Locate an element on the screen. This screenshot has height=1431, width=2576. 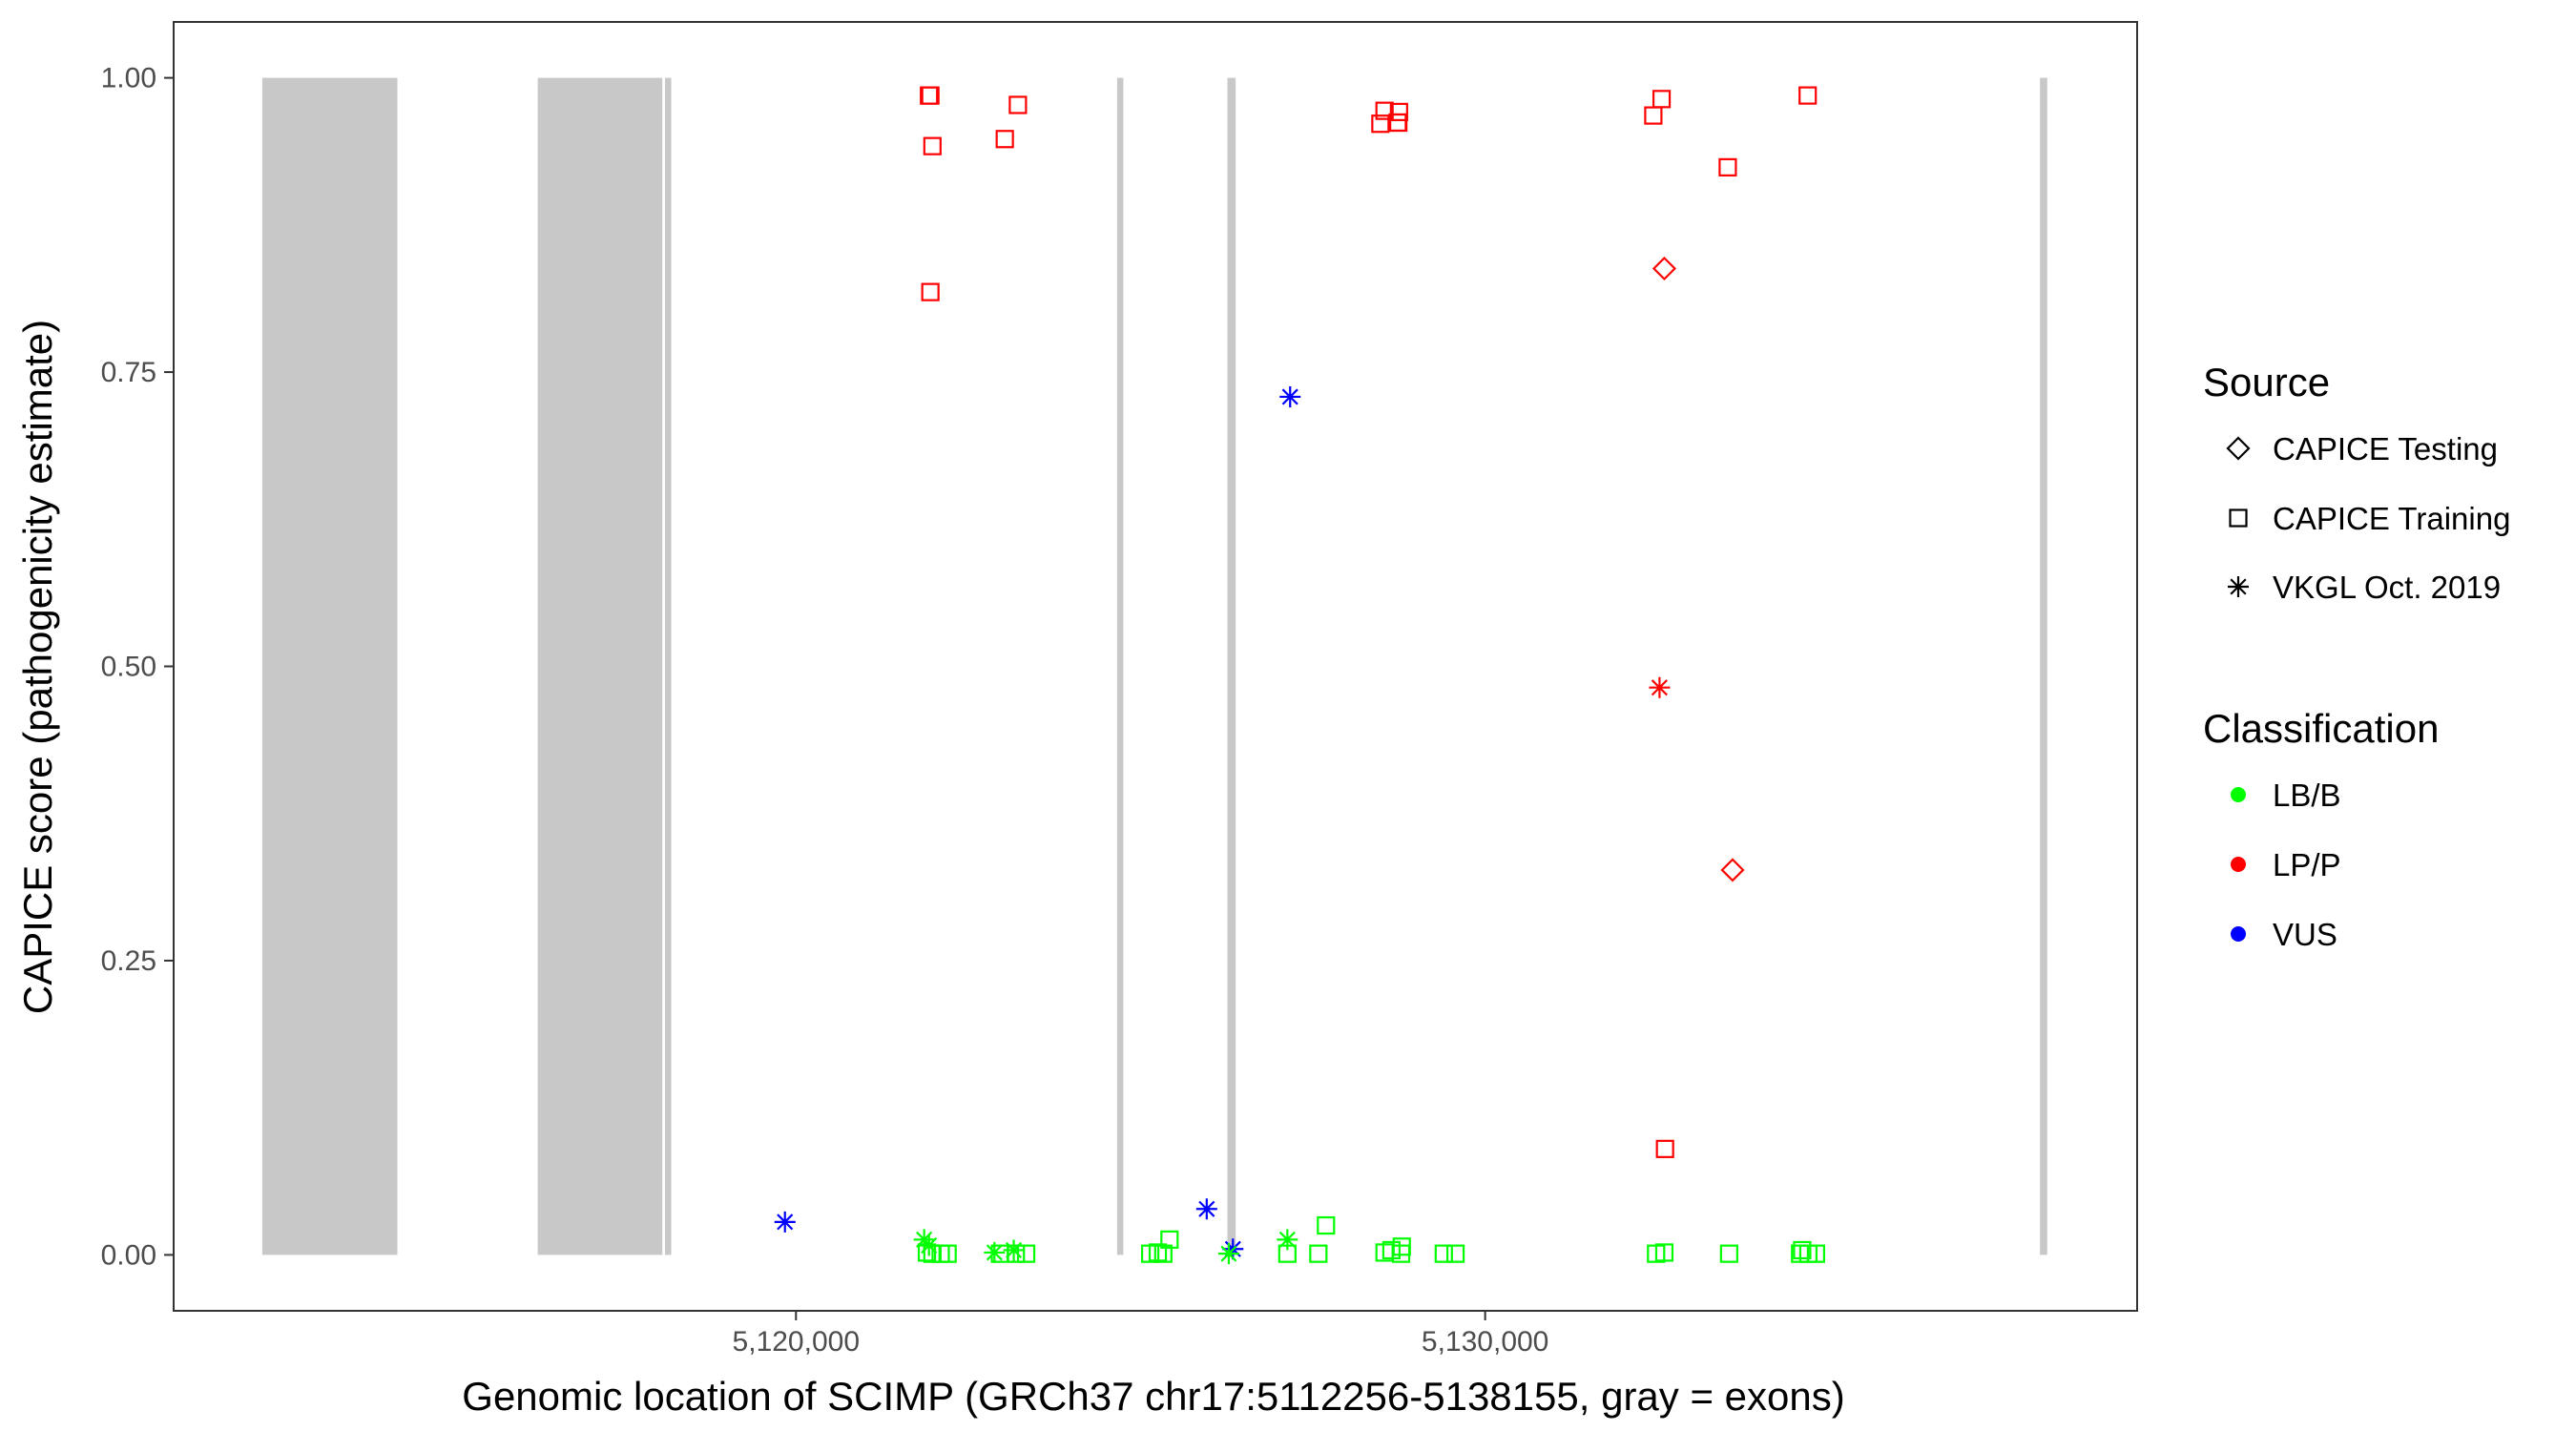
y-tick-label-2: 0.50 is located at coordinates (128, 667).